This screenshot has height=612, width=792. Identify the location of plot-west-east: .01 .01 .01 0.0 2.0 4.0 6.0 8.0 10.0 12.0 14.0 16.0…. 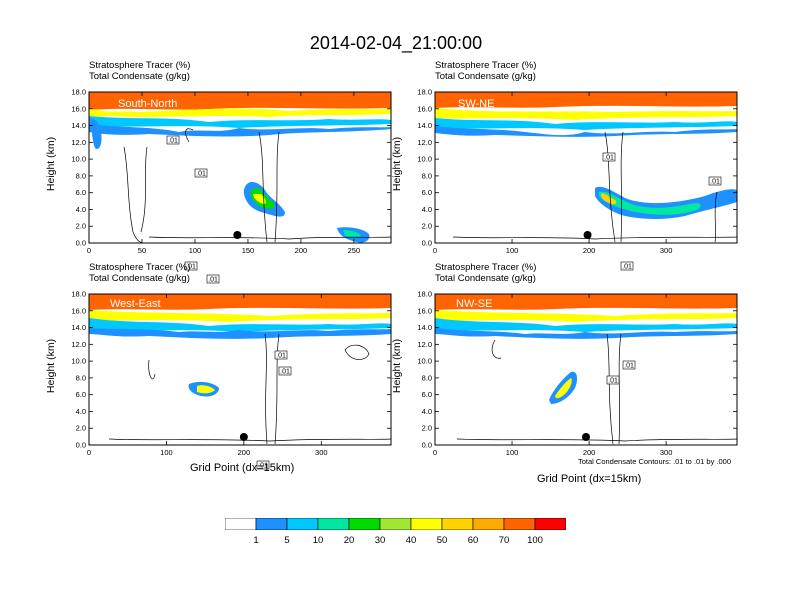
(231, 380).